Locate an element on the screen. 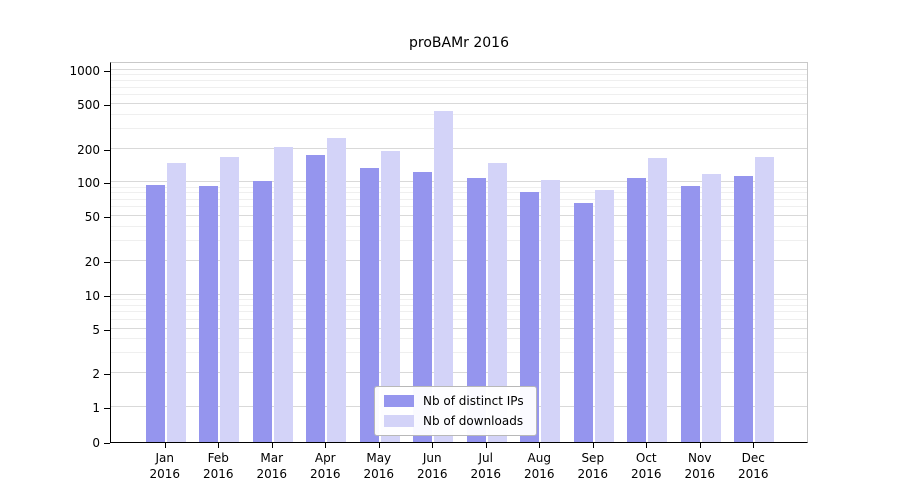 The image size is (900, 500). x-tick-label: Oct 2016 is located at coordinates (646, 466).